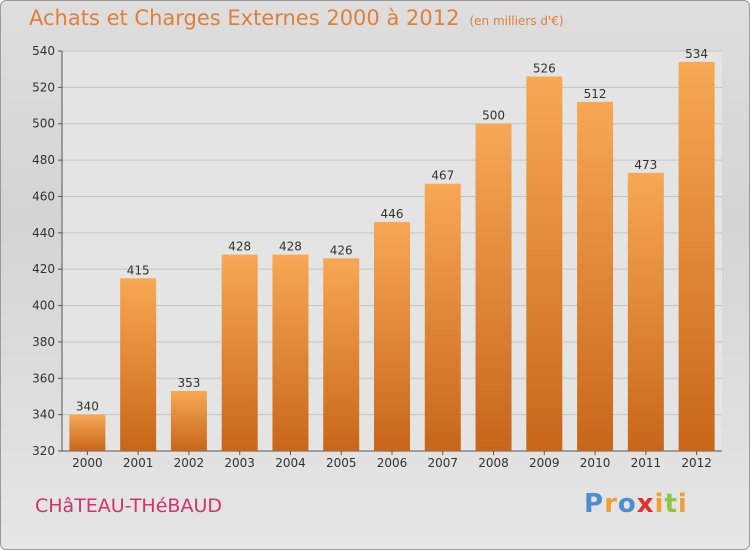  Describe the element at coordinates (87, 407) in the screenshot. I see `data-label: 340` at that location.